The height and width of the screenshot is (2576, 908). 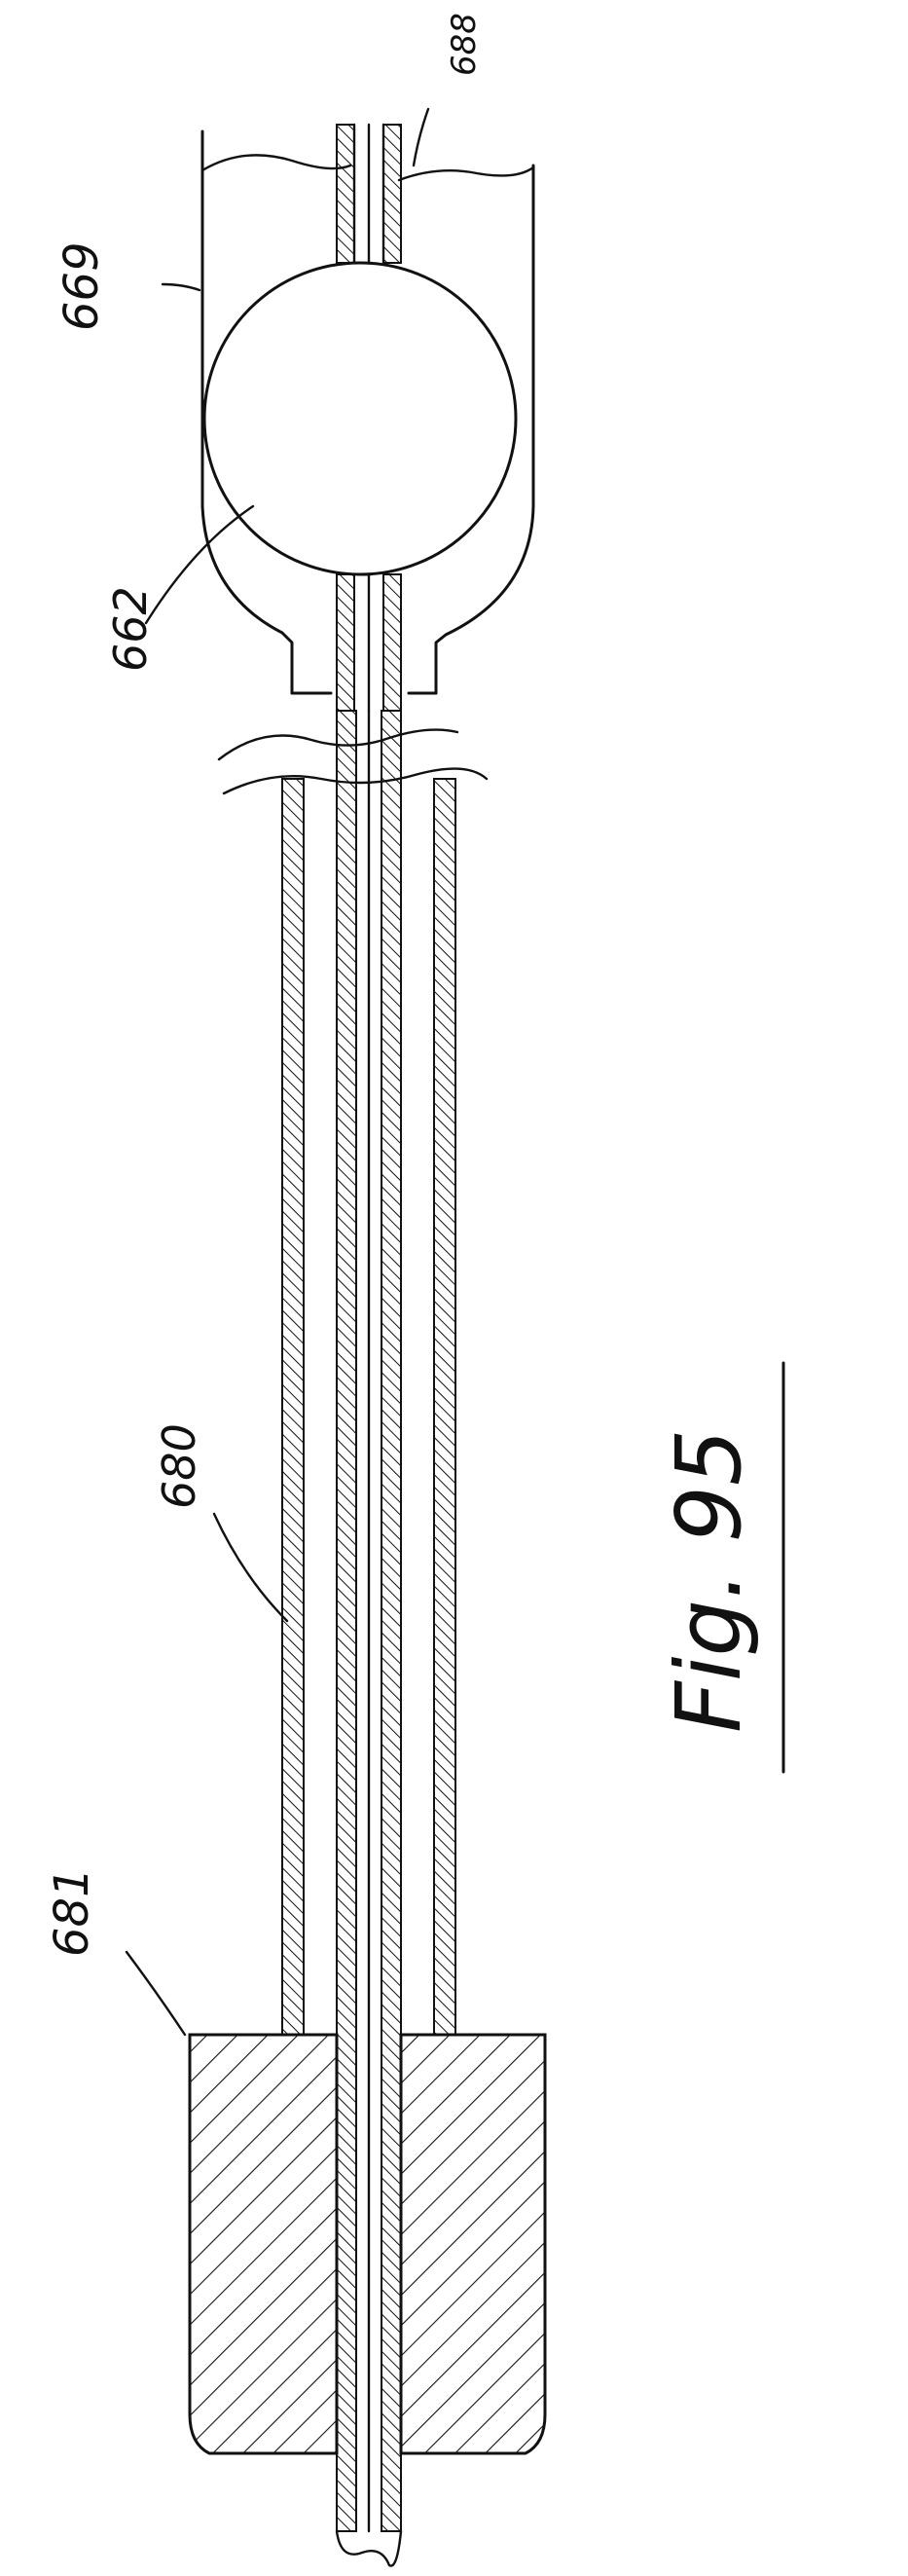 I want to click on inner-rod-middle, so click(x=369, y=642).